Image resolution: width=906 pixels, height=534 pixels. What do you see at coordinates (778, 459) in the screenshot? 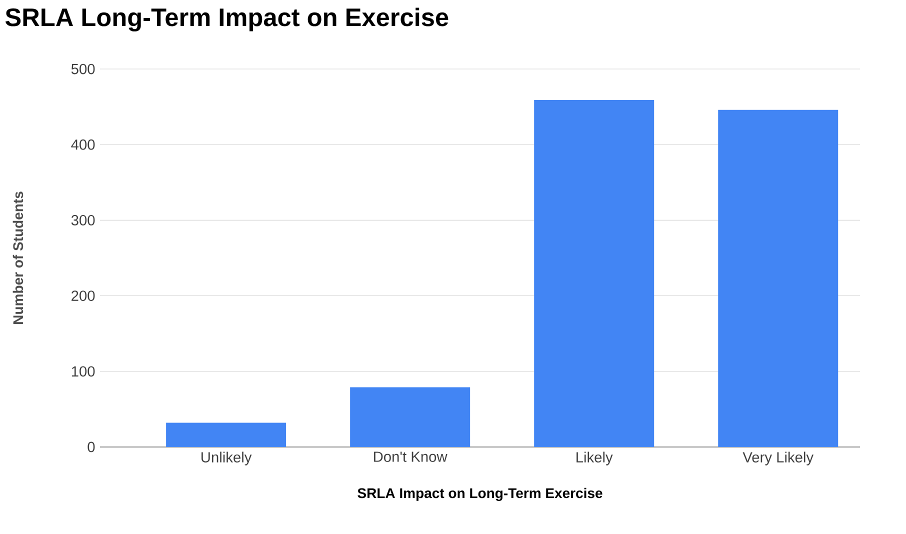
I see `x-tick-label: Very Likely` at bounding box center [778, 459].